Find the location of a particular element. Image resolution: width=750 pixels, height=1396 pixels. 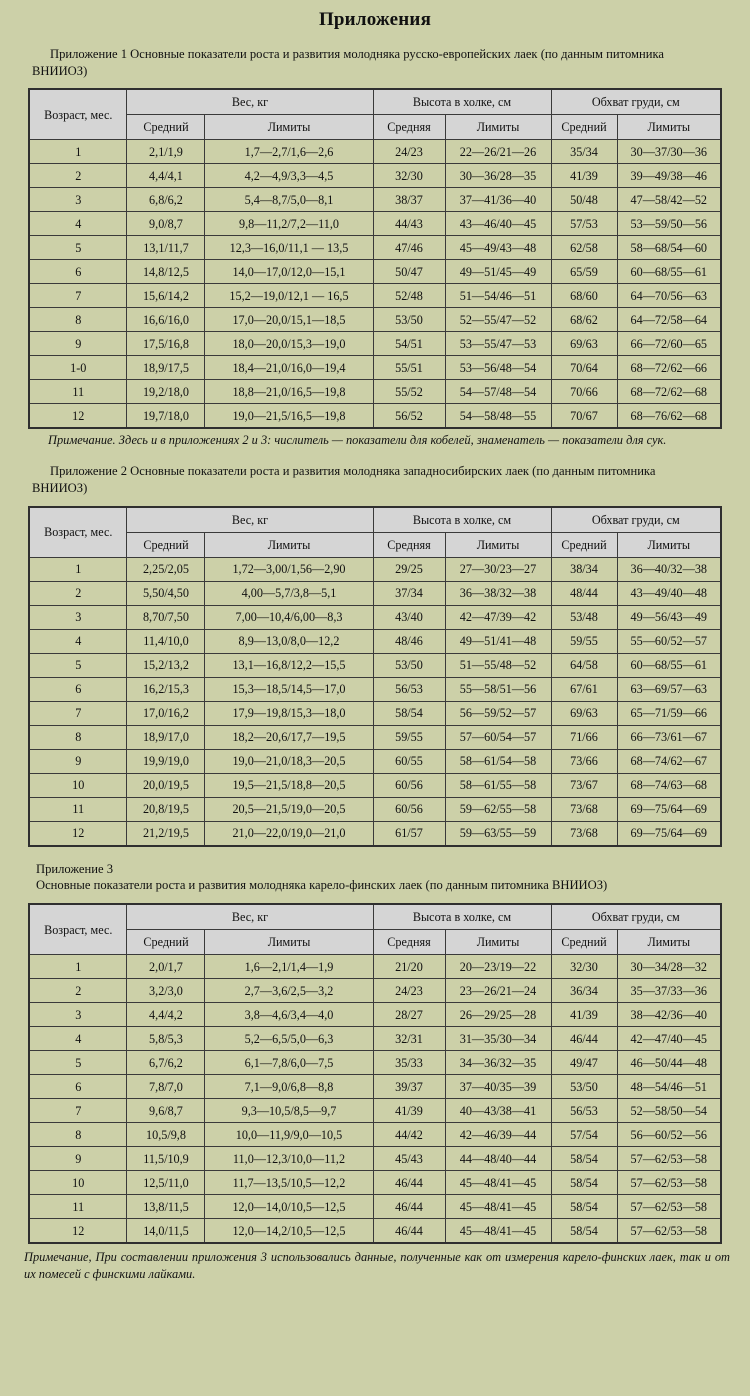

cell-chest-lim: 68—74/63—68 is located at coordinates (669, 785).